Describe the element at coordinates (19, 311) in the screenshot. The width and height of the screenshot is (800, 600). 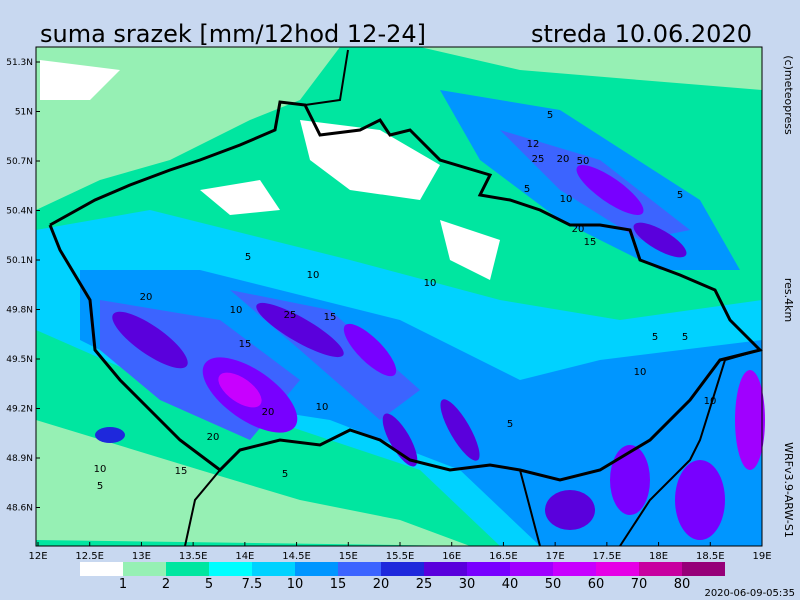
I see `lat-label: 49.8N` at that location.